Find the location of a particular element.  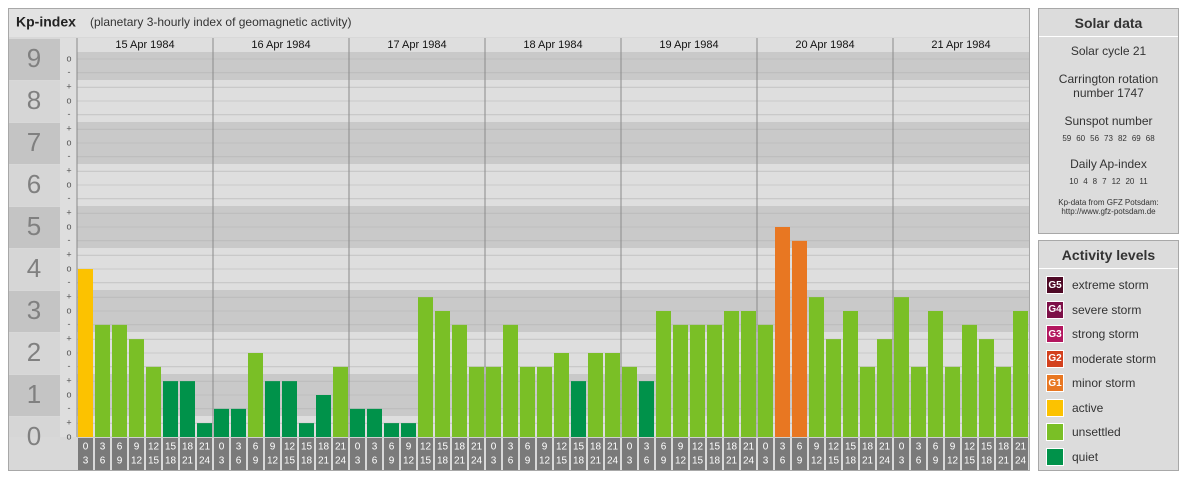

hour-start: 15 is located at coordinates (443, 447).